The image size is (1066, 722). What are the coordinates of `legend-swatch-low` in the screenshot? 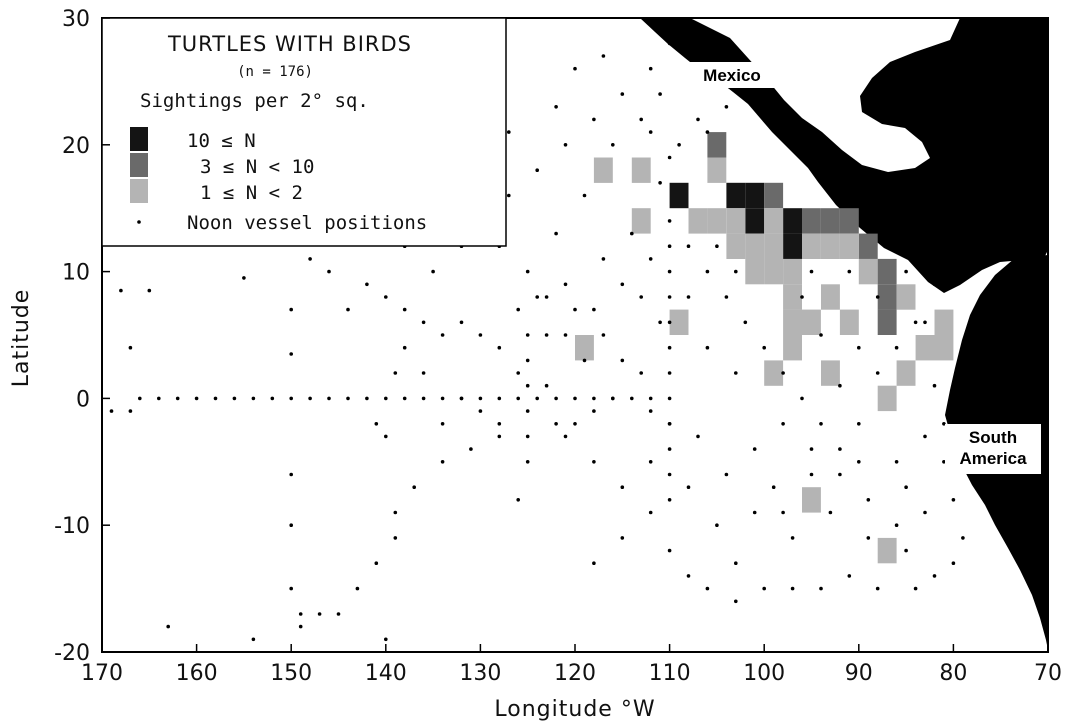 It's located at (139, 191).